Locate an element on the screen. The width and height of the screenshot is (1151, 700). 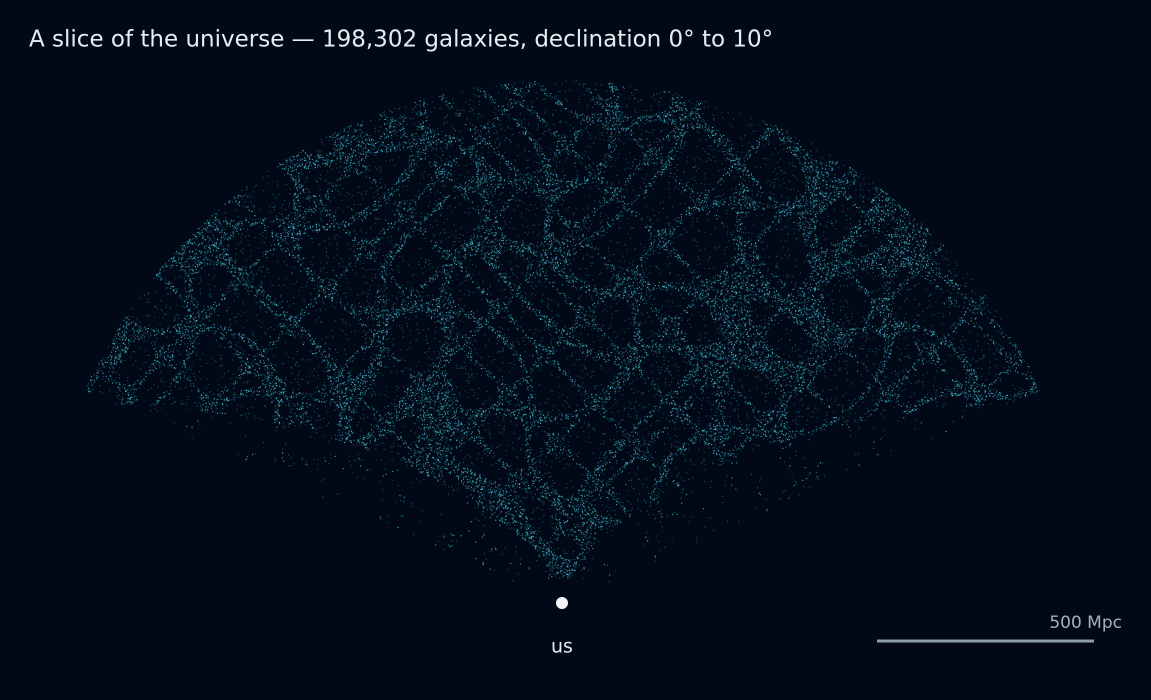
observer-label: us is located at coordinates (562, 647).